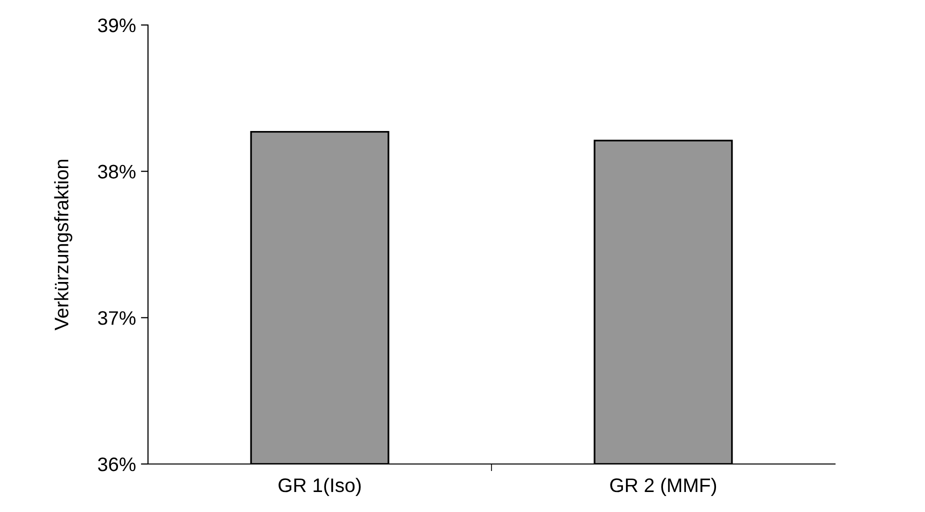 The height and width of the screenshot is (512, 925). What do you see at coordinates (117, 464) in the screenshot?
I see `y-tick-label: 36%` at bounding box center [117, 464].